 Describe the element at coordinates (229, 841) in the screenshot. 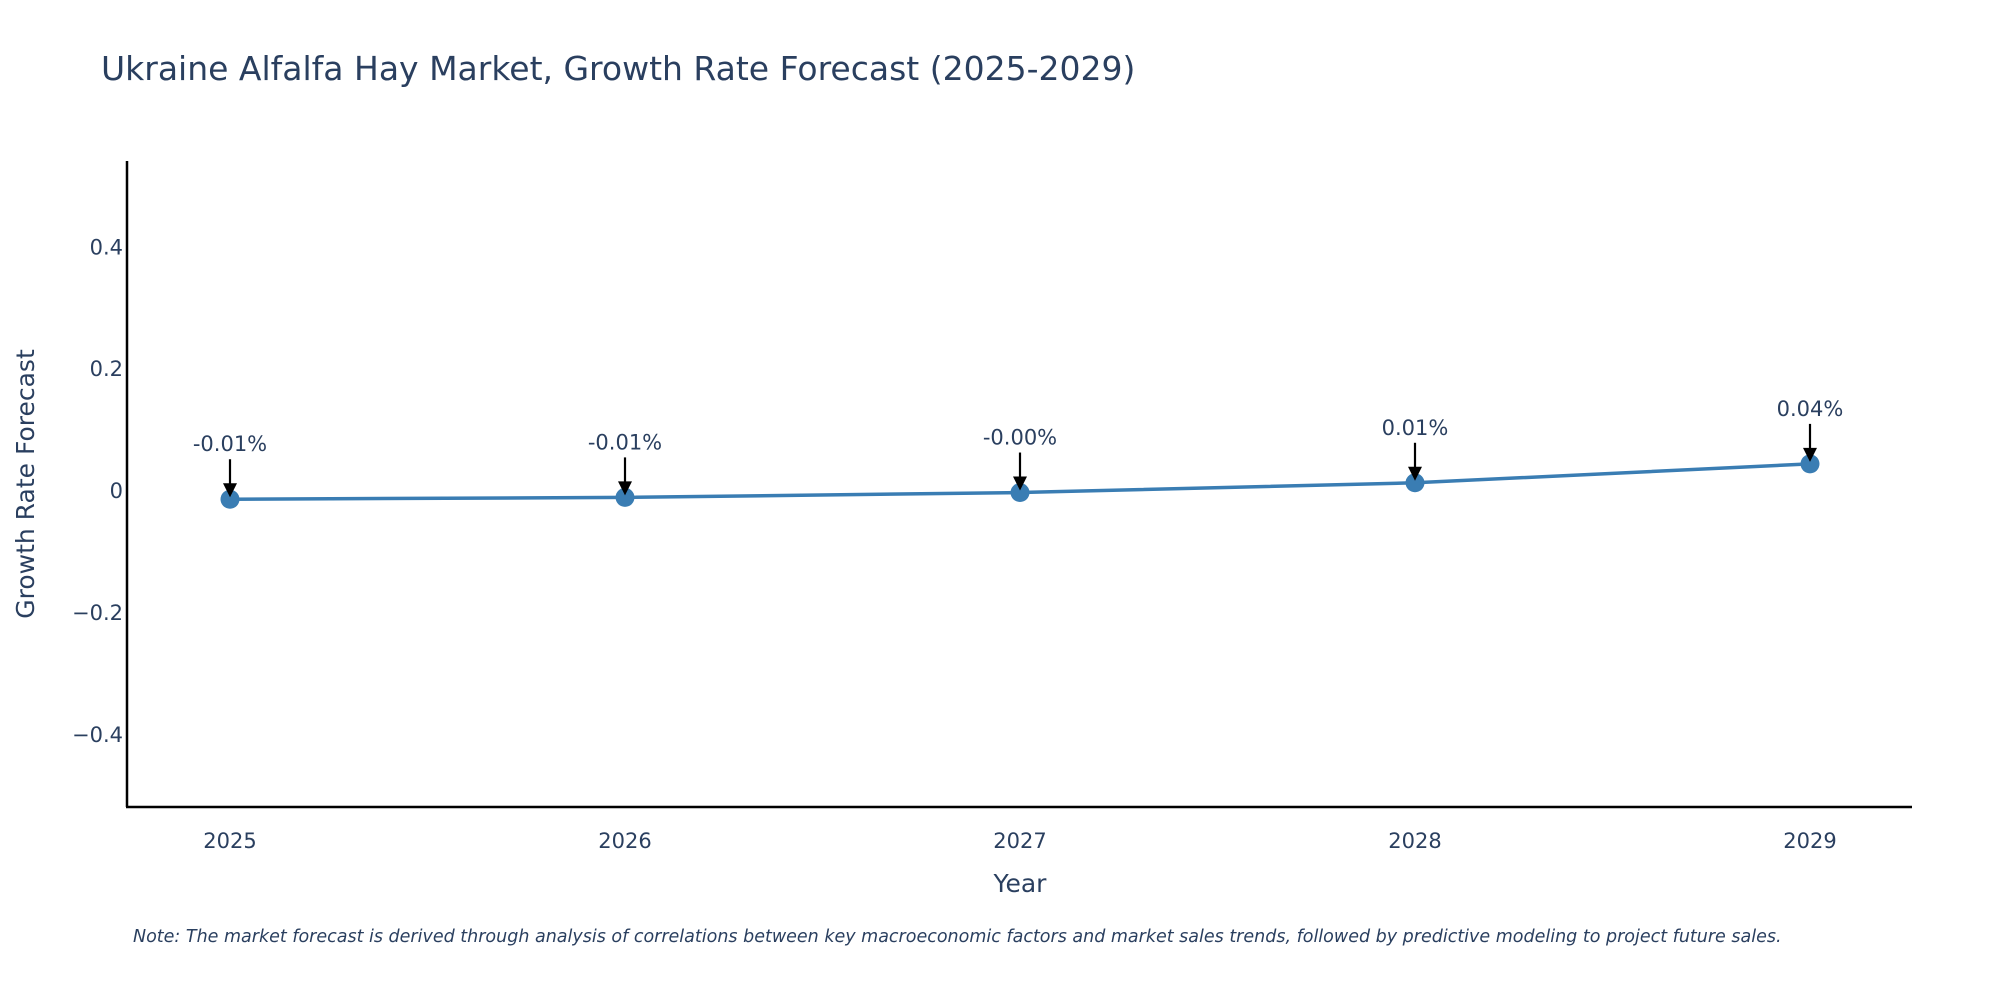

I see `x-tick-label: 2025` at that location.